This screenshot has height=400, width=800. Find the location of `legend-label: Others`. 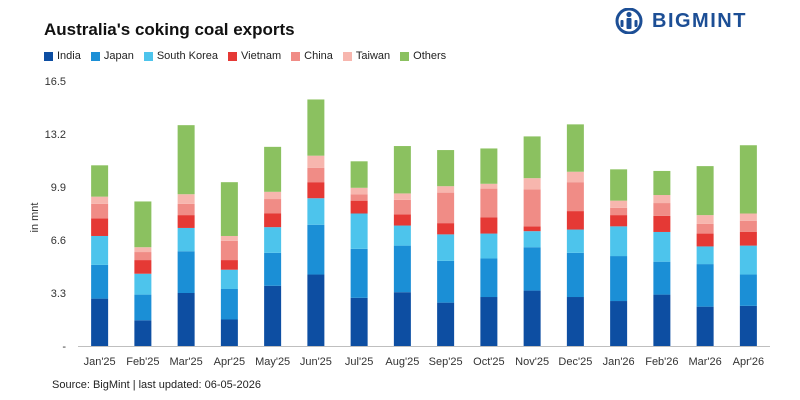

legend-label: Others is located at coordinates (430, 56).